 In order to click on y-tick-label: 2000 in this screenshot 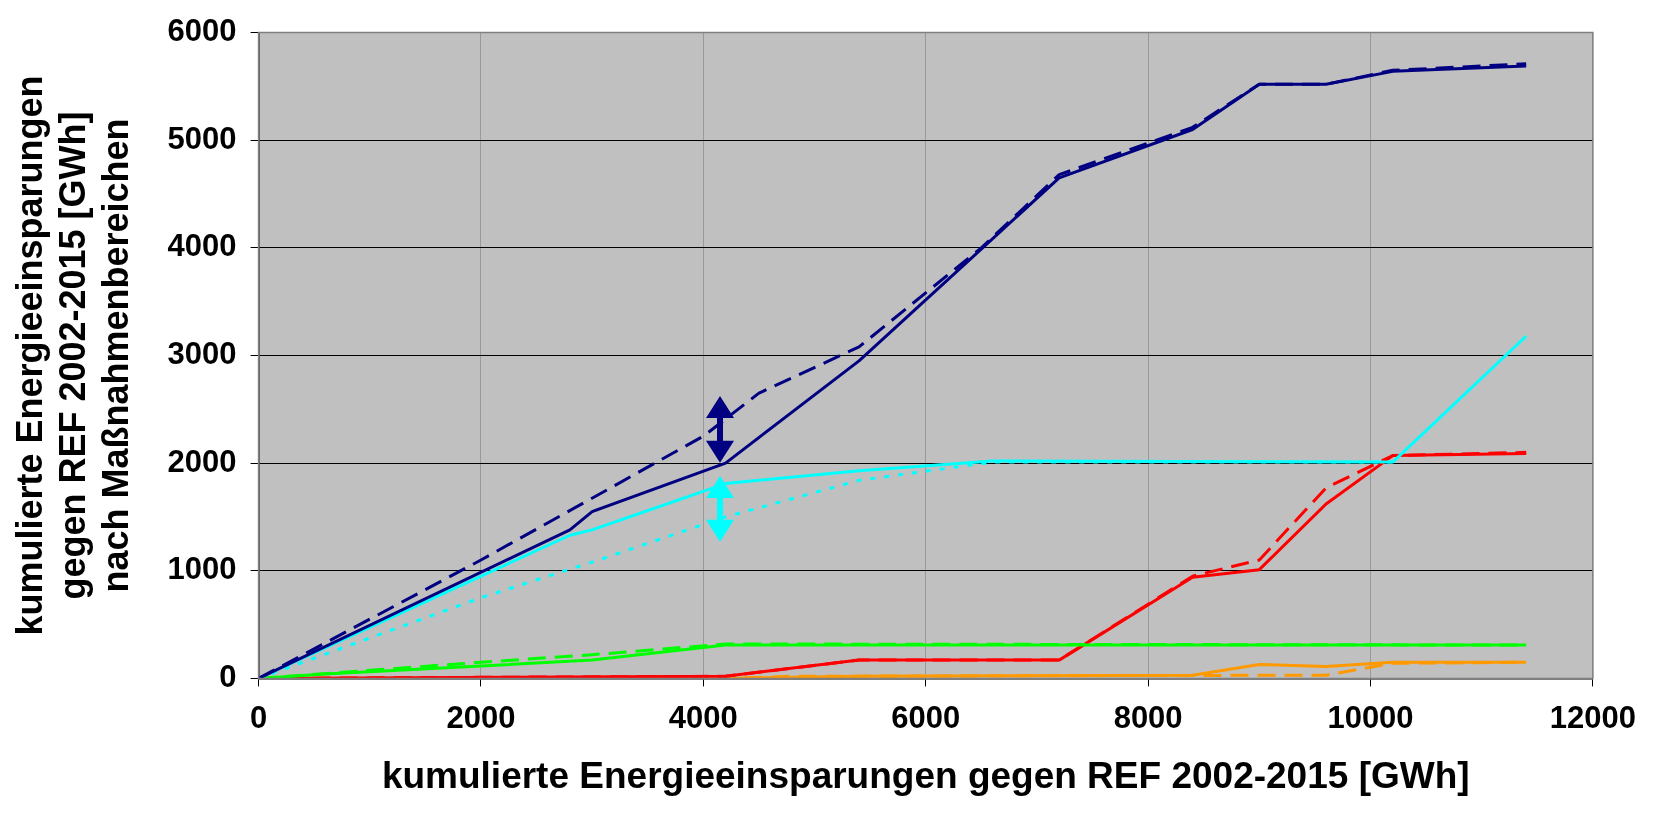, I will do `click(202, 461)`.